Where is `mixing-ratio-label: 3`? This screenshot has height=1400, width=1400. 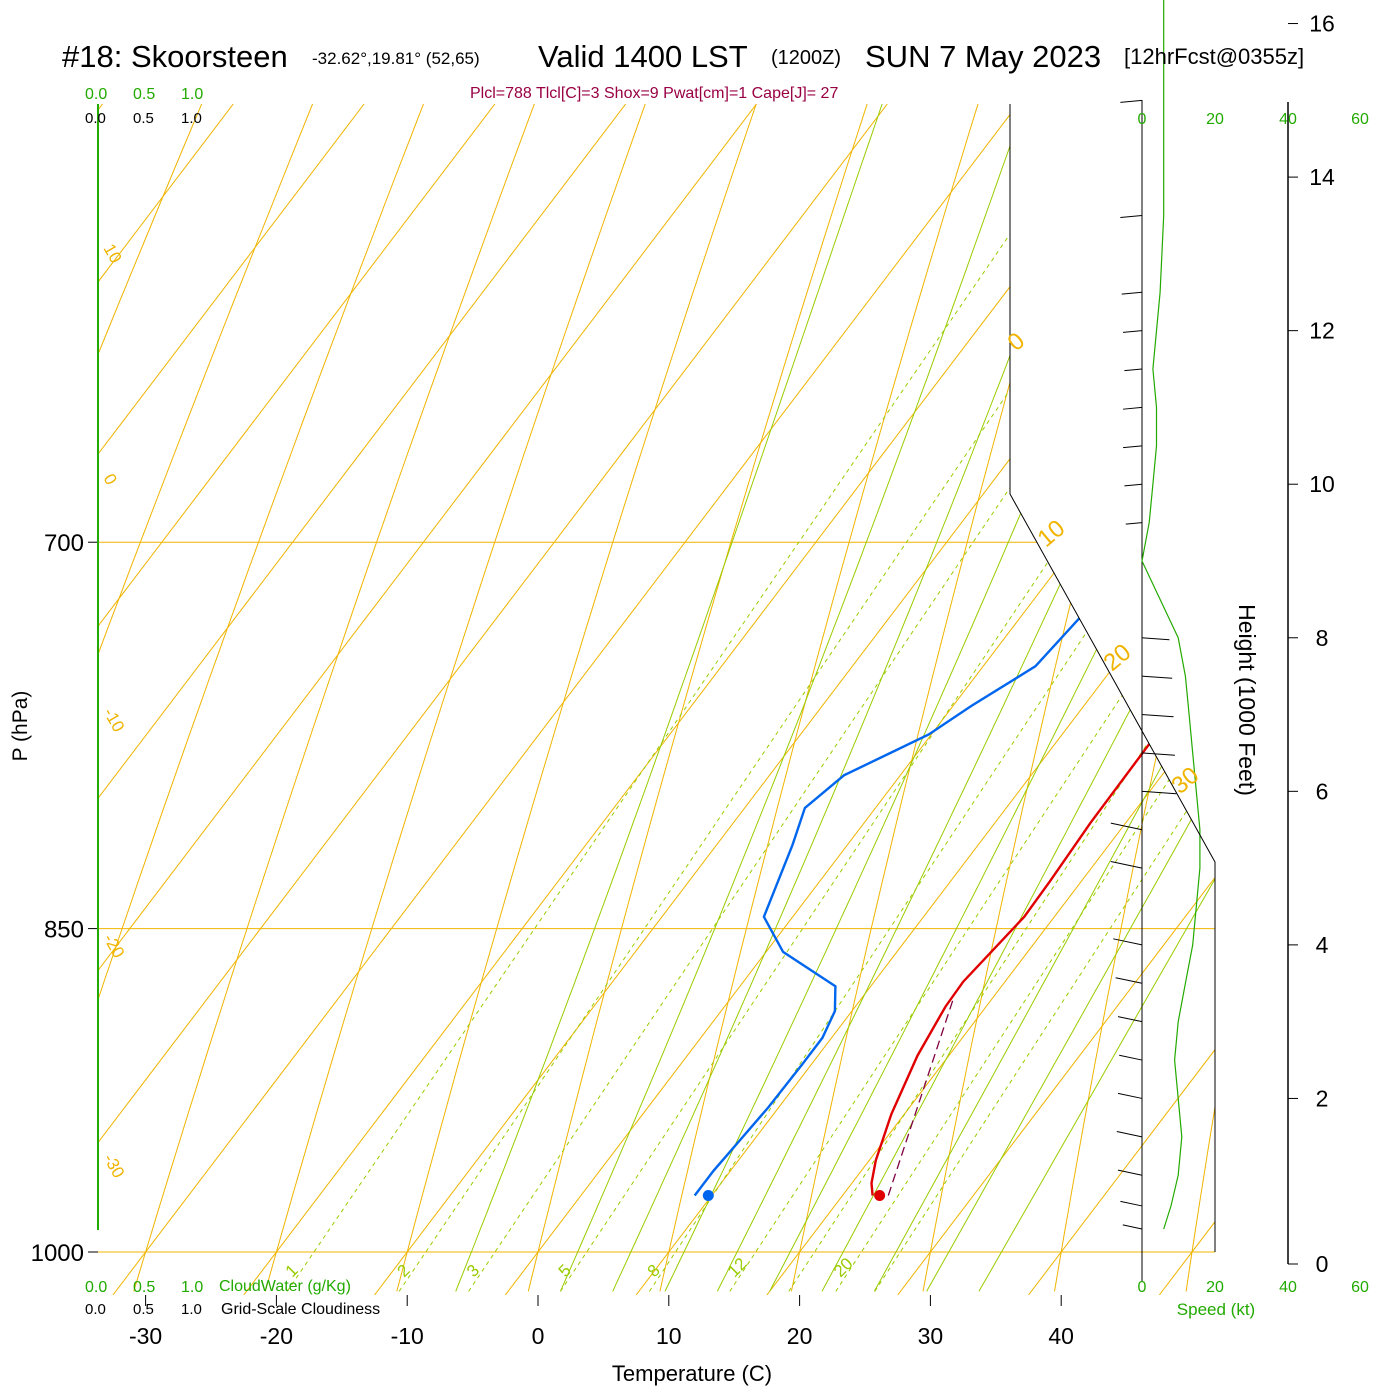
mixing-ratio-label: 3 is located at coordinates (473, 1271).